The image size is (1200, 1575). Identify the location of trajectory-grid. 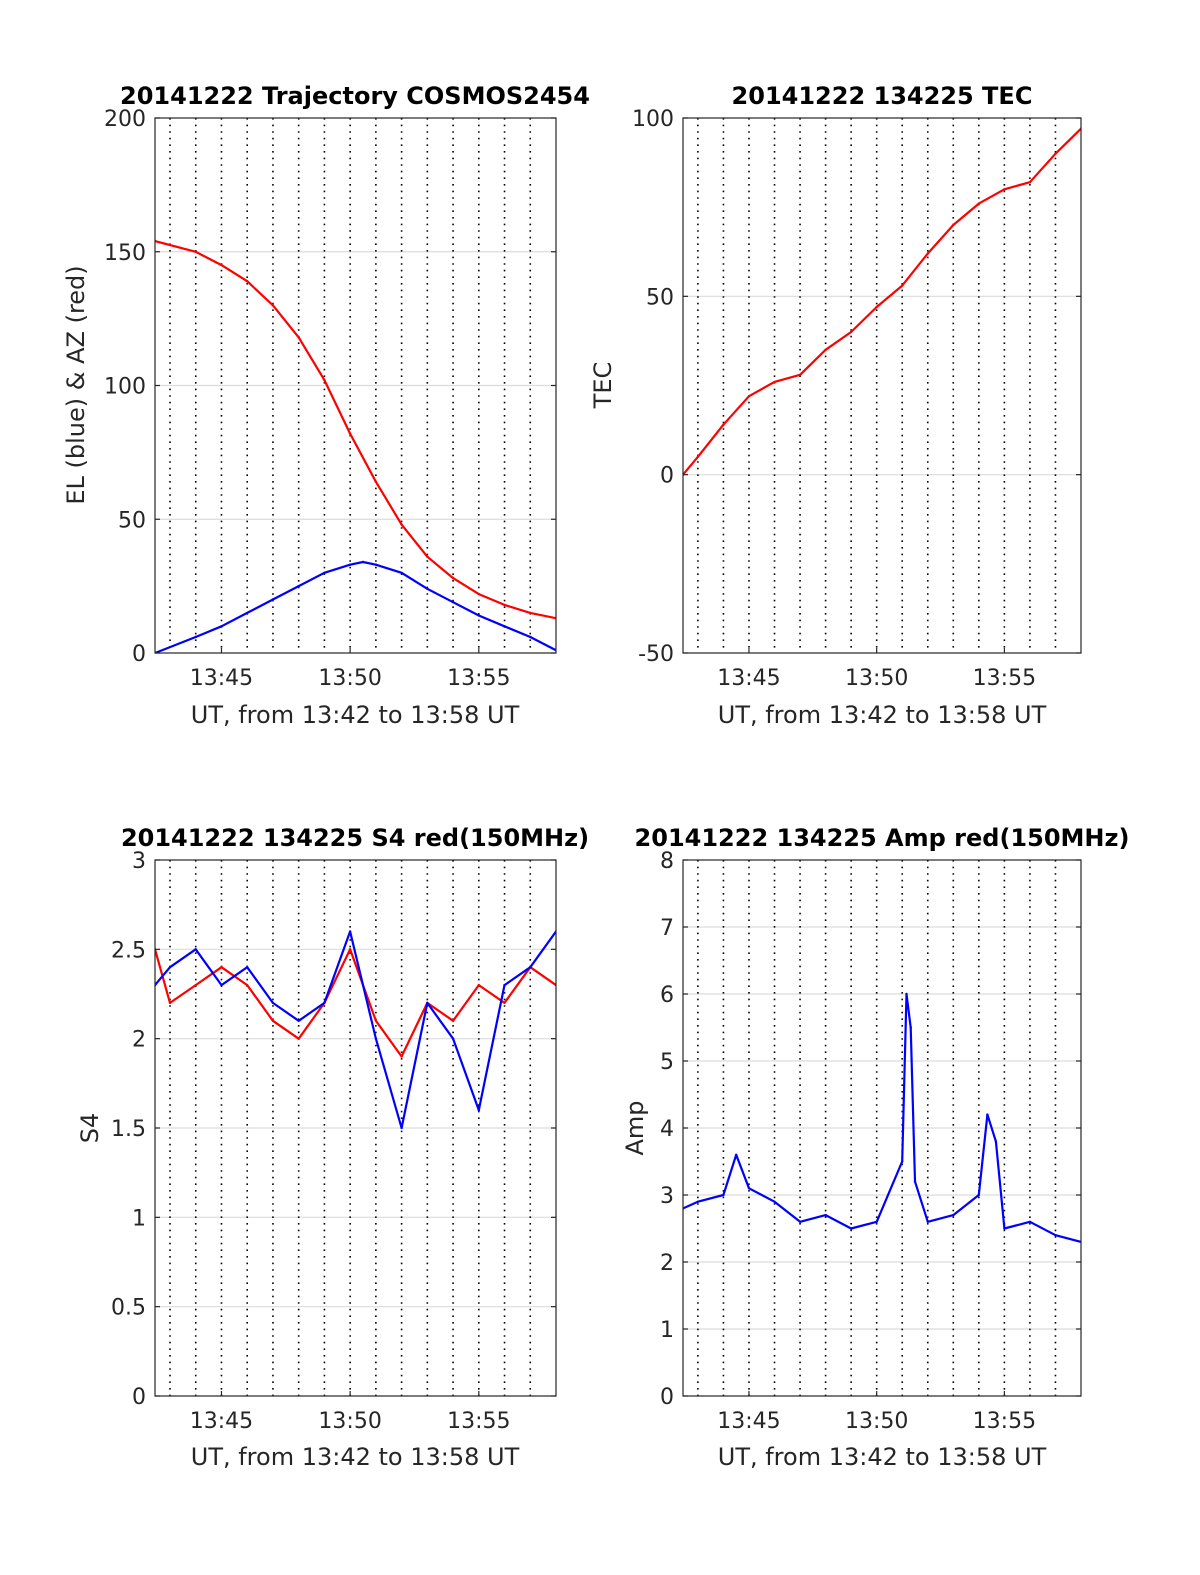
(355, 385).